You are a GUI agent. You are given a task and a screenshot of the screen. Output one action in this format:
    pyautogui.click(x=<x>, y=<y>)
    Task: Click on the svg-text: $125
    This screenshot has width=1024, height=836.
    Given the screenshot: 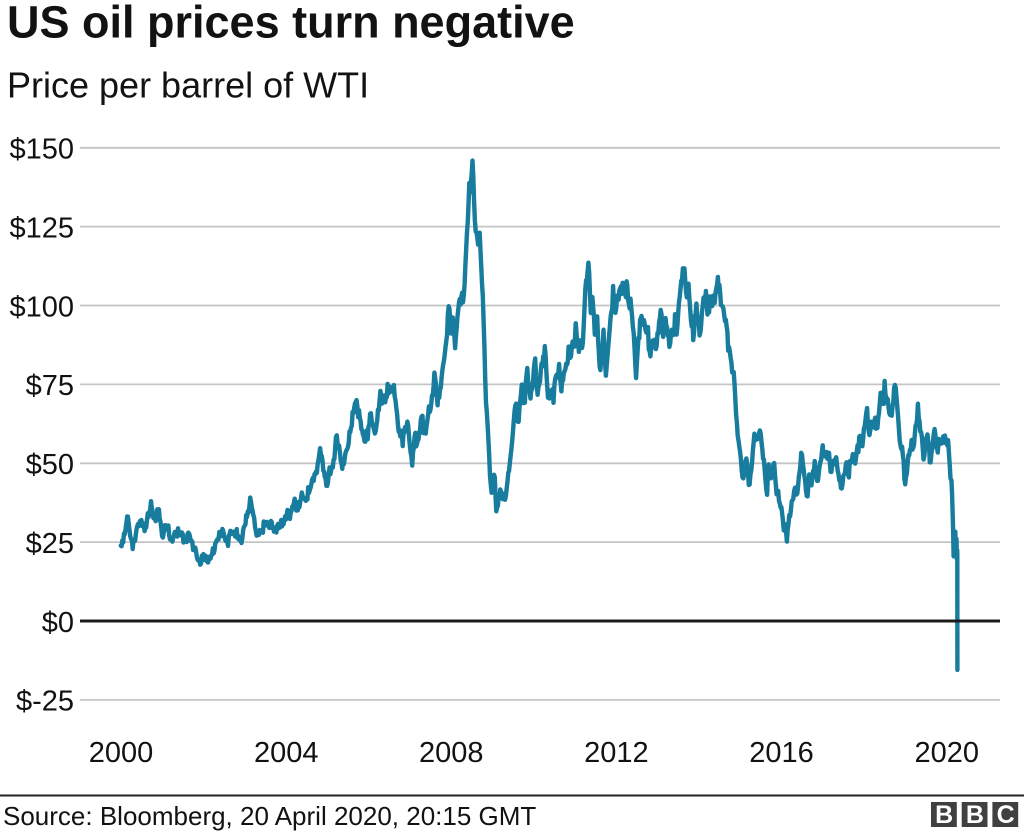 What is the action you would take?
    pyautogui.click(x=41, y=228)
    